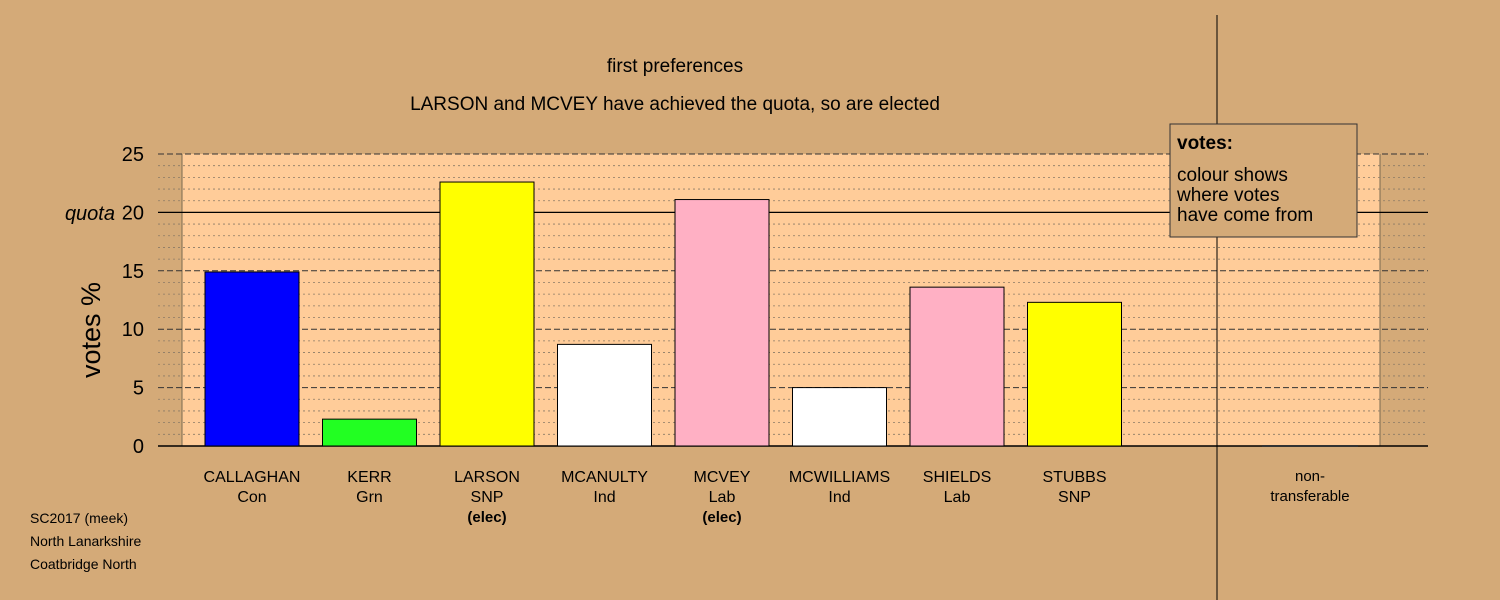 The image size is (1500, 600). What do you see at coordinates (90, 214) in the screenshot?
I see `quota-label: quota` at bounding box center [90, 214].